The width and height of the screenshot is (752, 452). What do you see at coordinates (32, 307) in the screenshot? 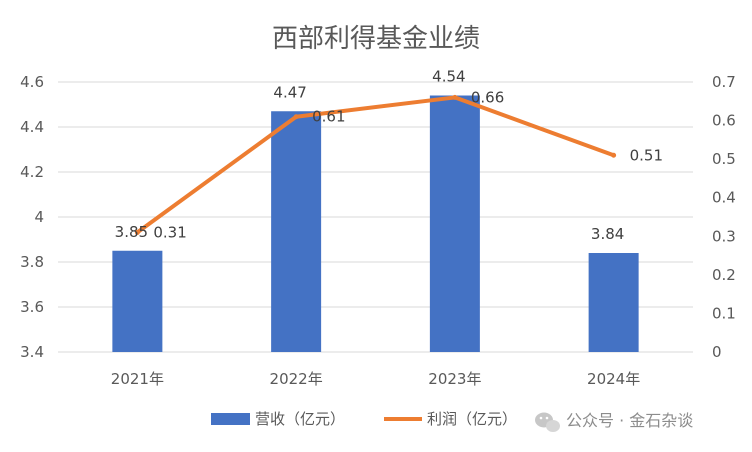
I see `y-left-tick-label: 3.6` at bounding box center [32, 307].